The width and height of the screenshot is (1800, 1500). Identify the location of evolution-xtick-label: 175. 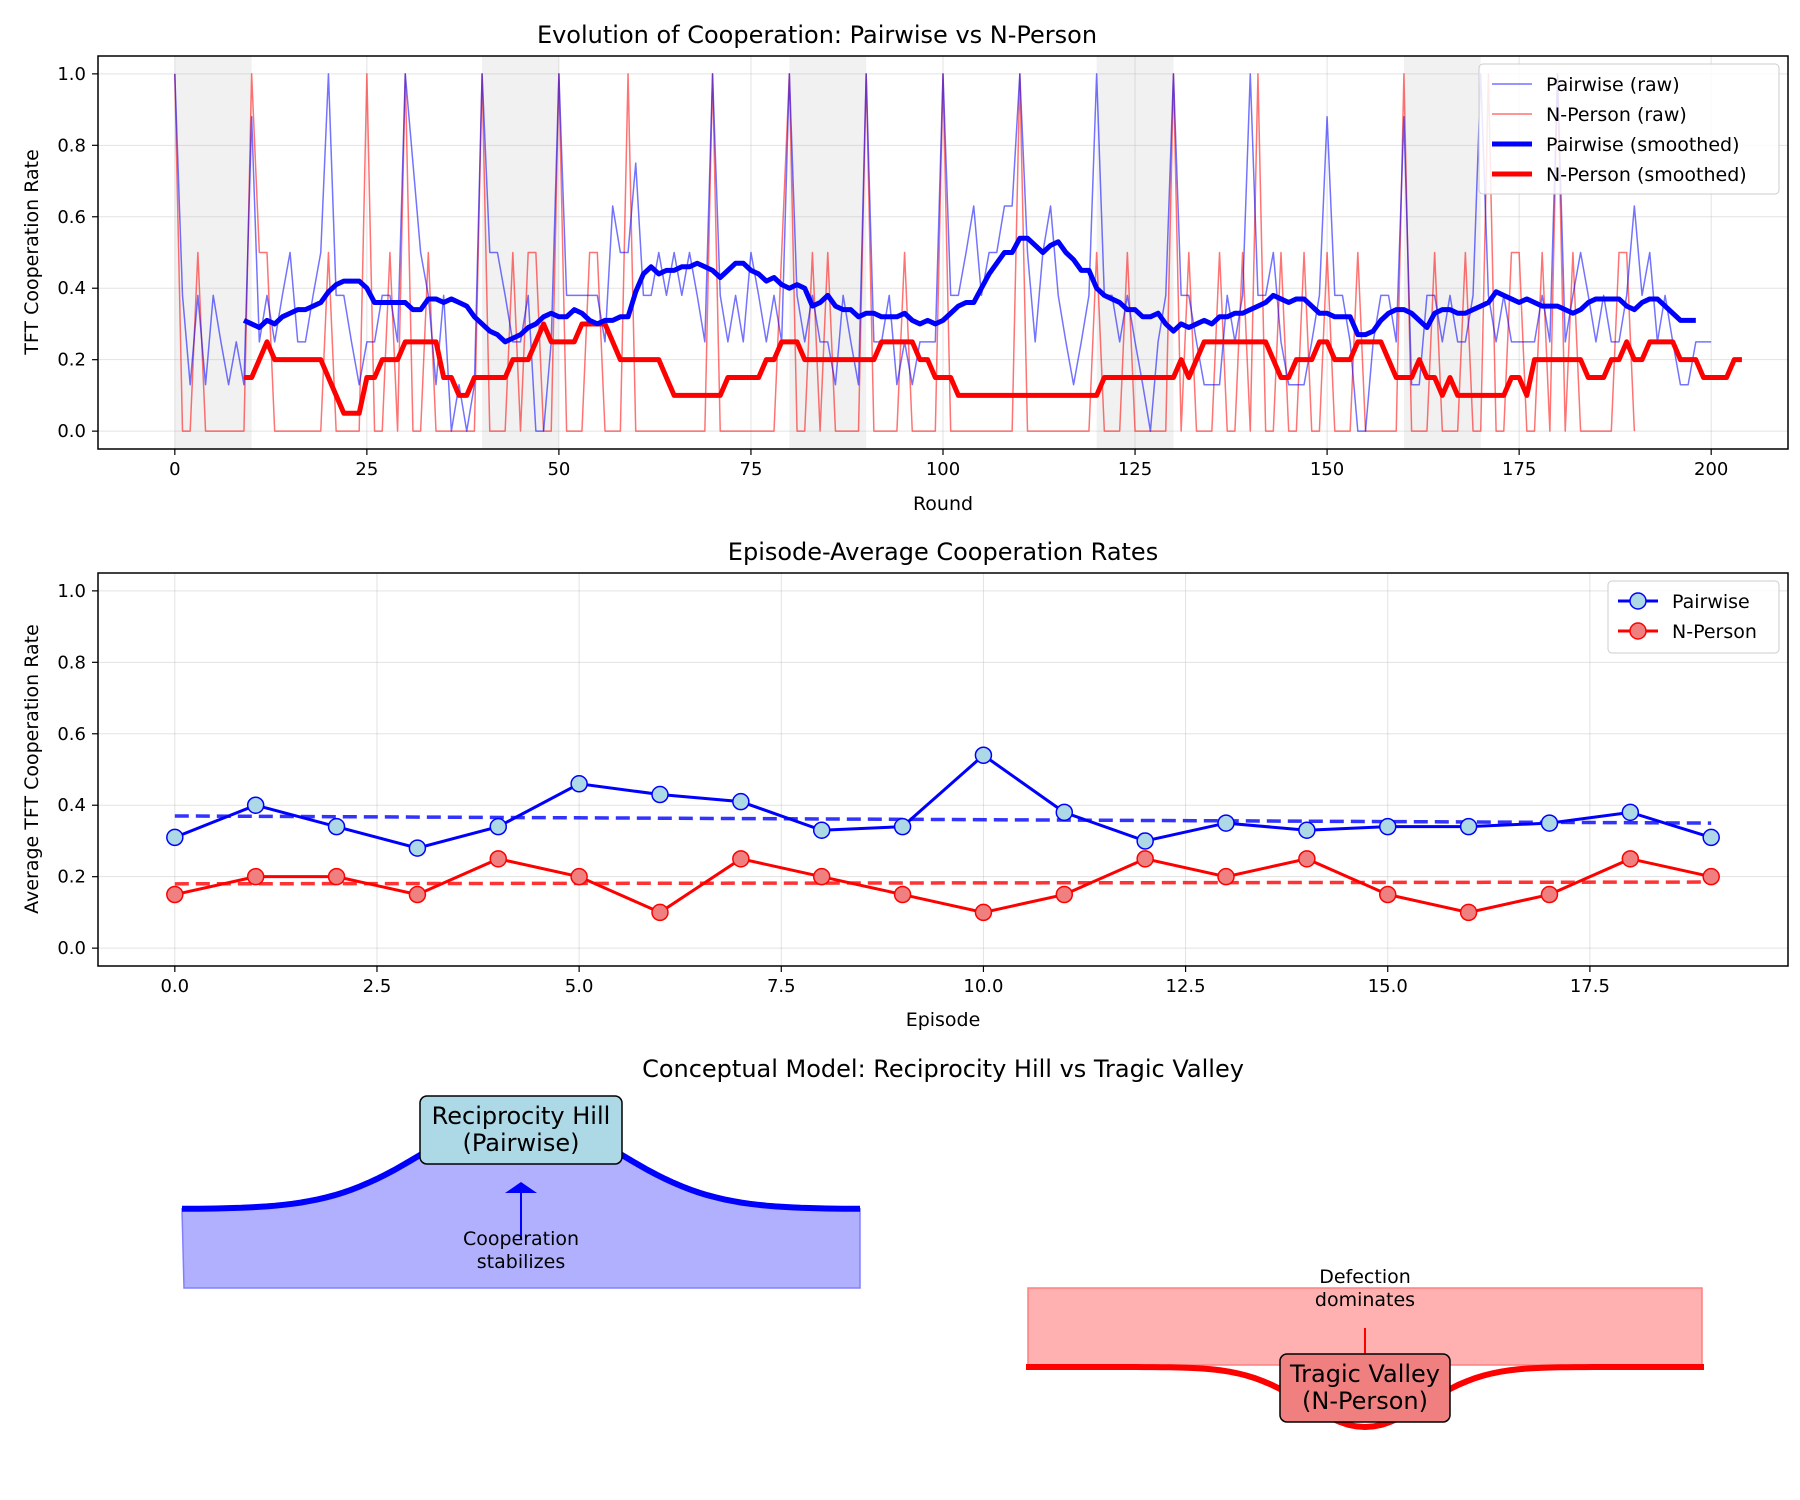
(1519, 469).